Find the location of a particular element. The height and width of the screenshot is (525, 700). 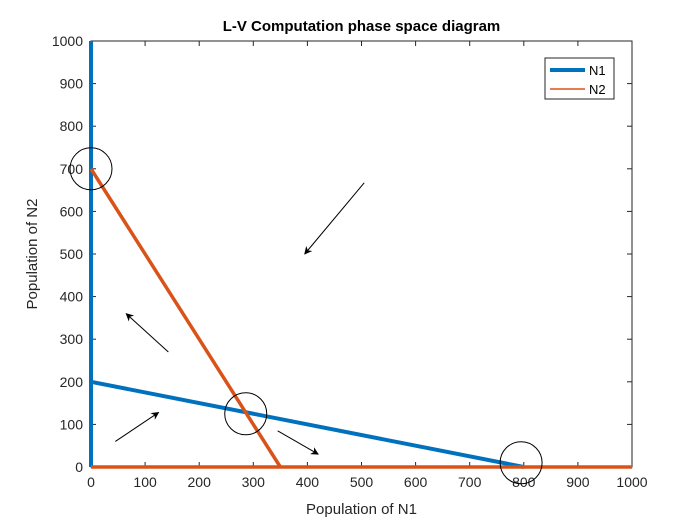

legend-label-n1: N1 is located at coordinates (597, 70).